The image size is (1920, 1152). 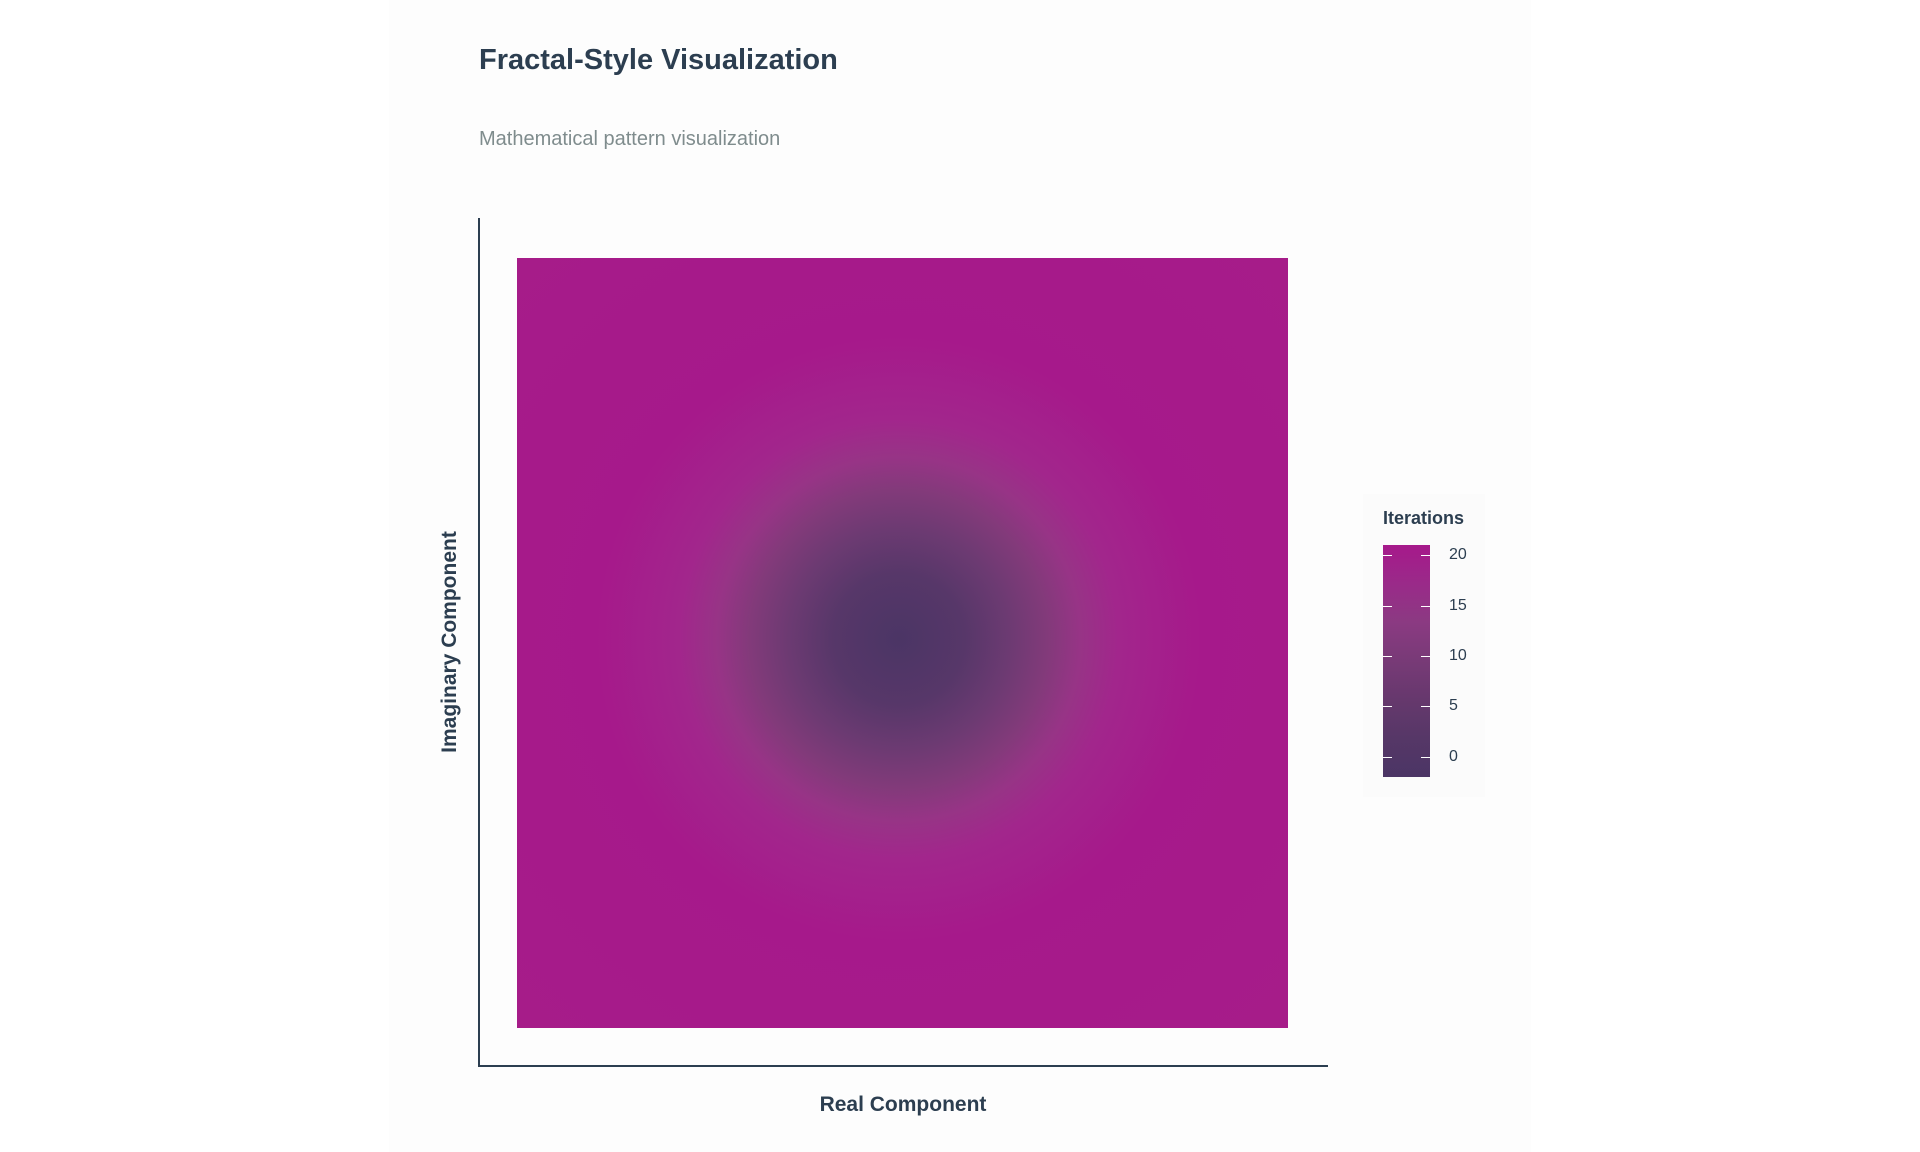 I want to click on colorbar-gradient, so click(x=1406, y=661).